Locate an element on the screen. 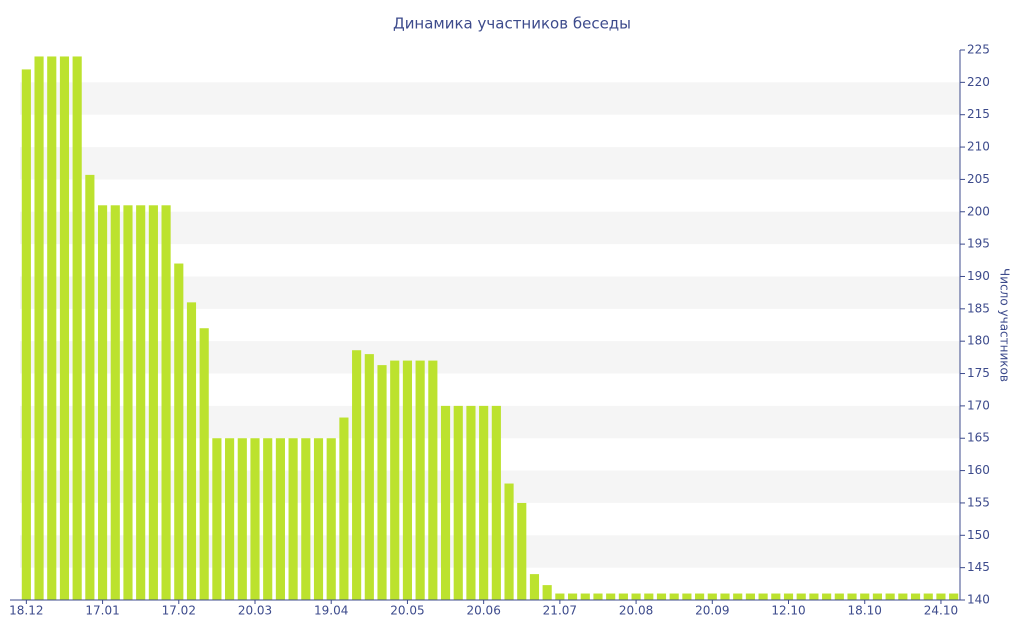 The height and width of the screenshot is (644, 1024). x-tick-label: 20.09 is located at coordinates (712, 611).